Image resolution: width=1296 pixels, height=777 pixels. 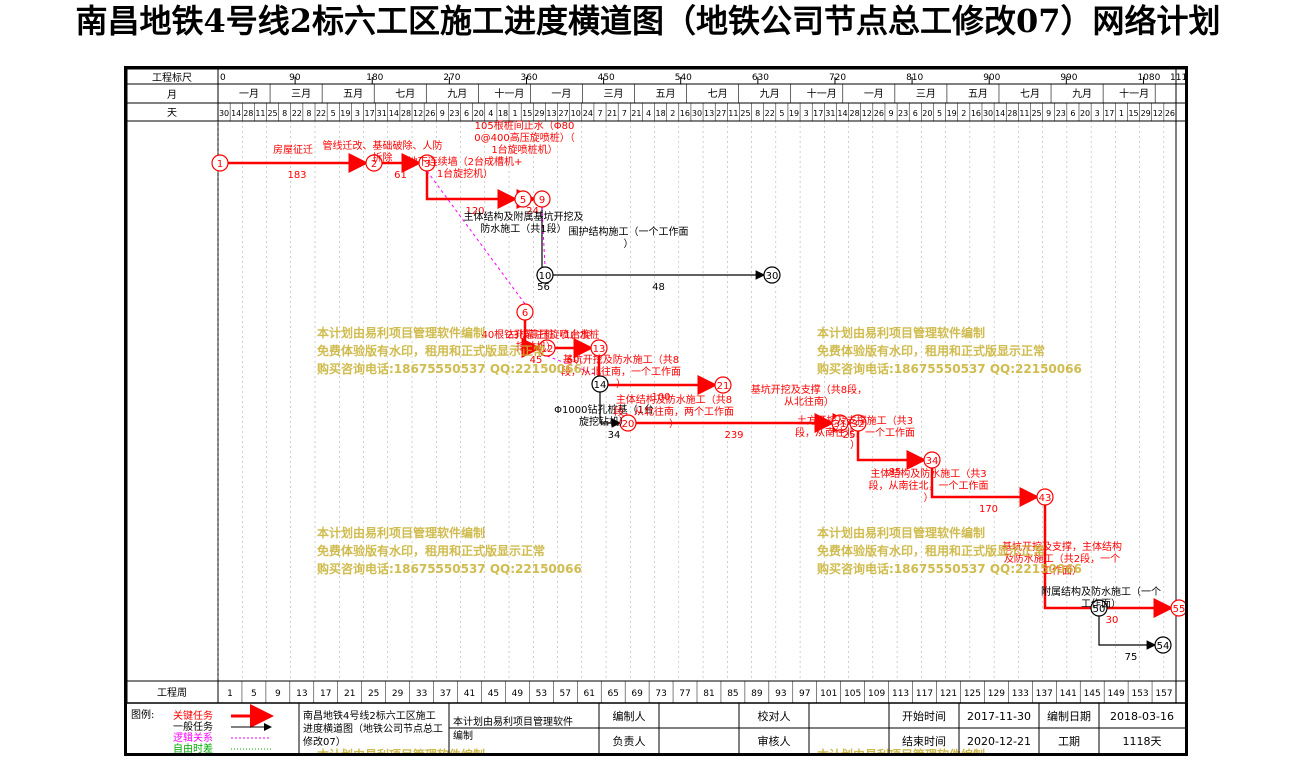 I want to click on legend-item-label: 逻辑关系, so click(x=193, y=737).